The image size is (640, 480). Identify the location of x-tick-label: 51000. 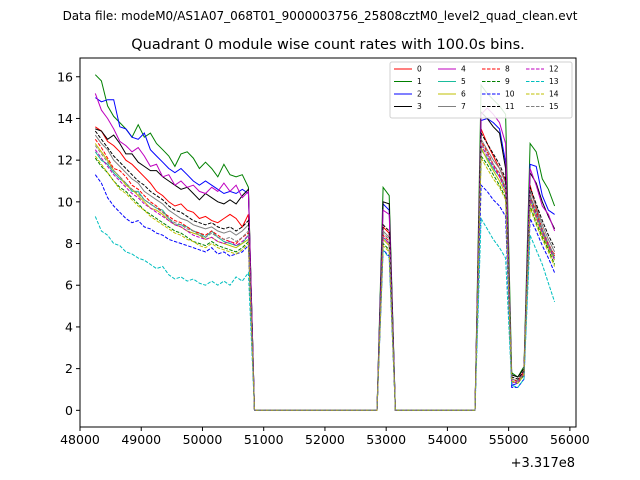
(264, 439).